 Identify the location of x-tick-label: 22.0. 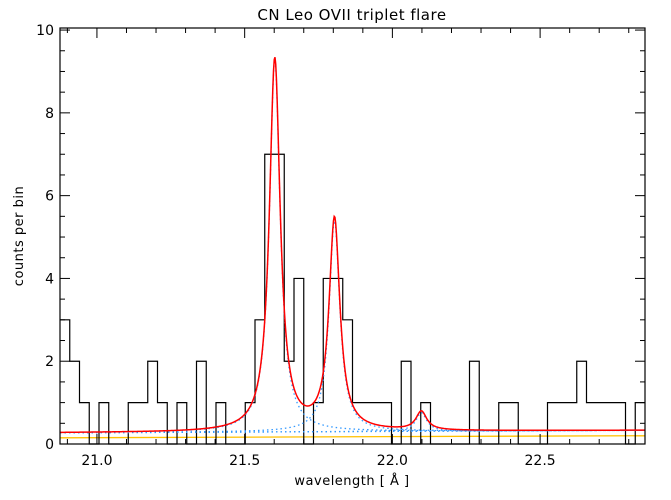
(392, 461).